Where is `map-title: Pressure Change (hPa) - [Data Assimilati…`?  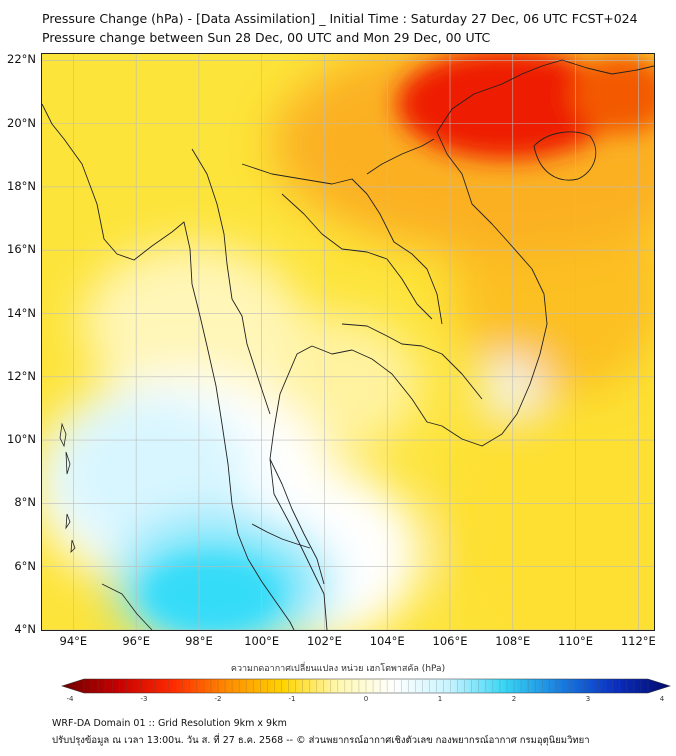
map-title: Pressure Change (hPa) - [Data Assimilati… is located at coordinates (340, 18).